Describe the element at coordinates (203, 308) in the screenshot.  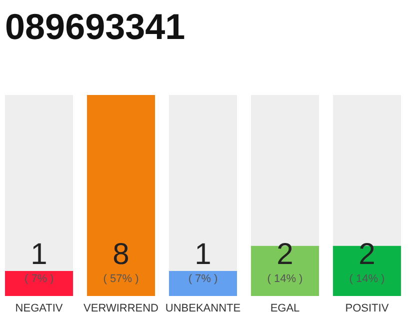
I see `x-tick-label: UNBEKANNTE` at that location.